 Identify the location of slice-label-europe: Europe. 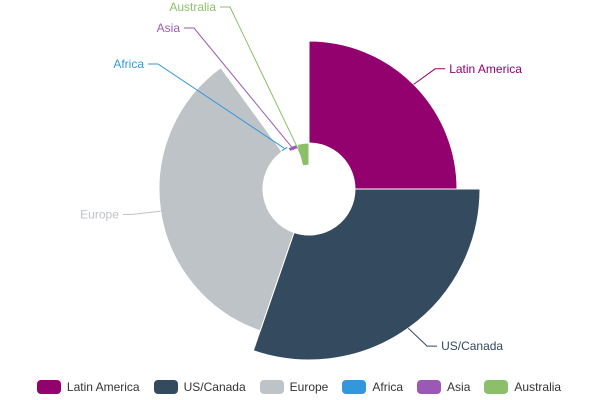
(99, 214).